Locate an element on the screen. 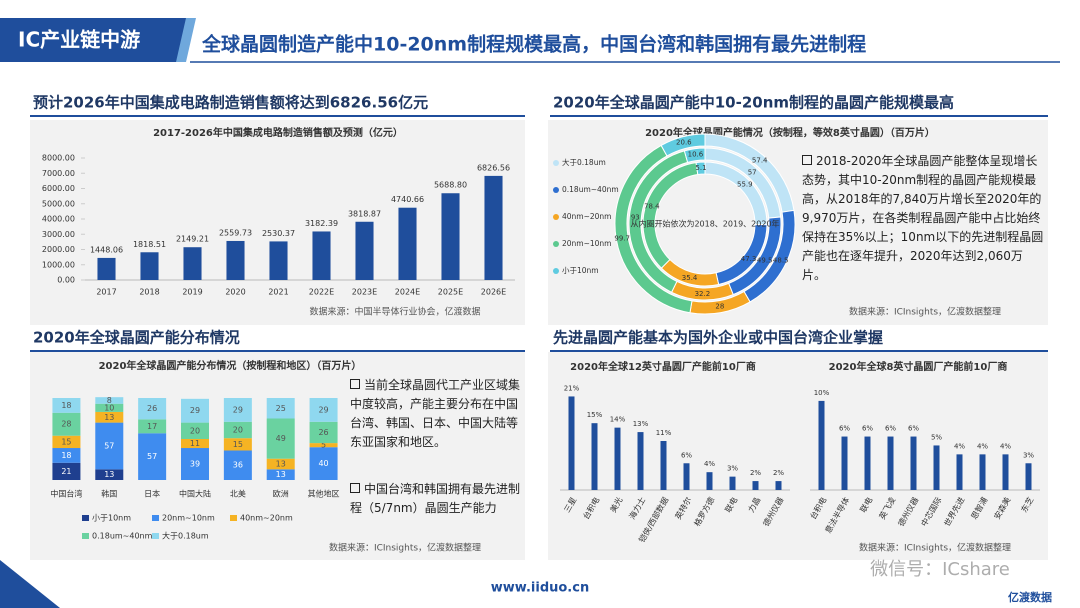  x-tick-label: 欧洲 is located at coordinates (281, 494).